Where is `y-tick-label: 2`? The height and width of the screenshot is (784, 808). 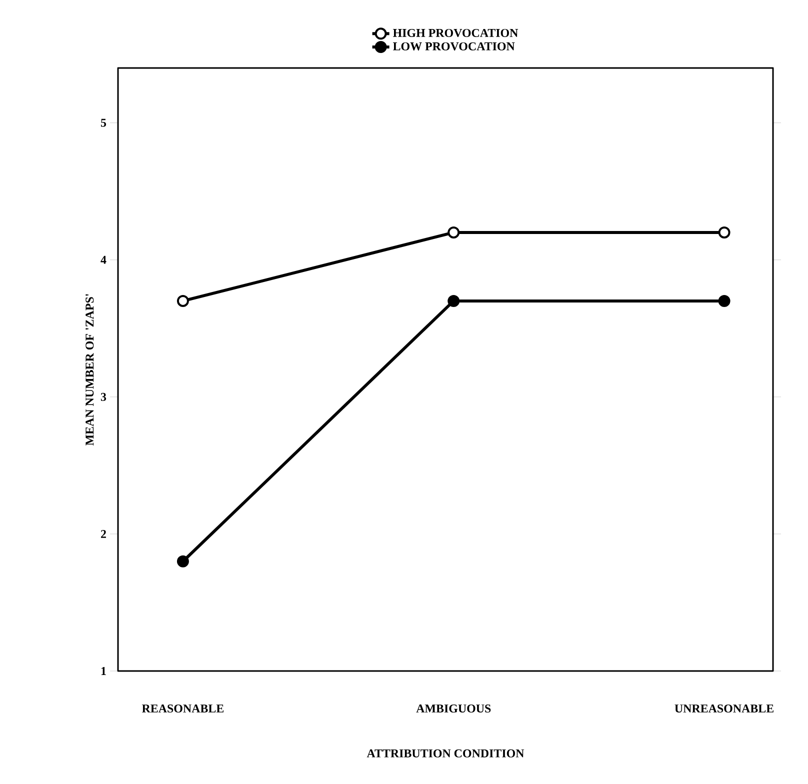
y-tick-label: 2 is located at coordinates (103, 534).